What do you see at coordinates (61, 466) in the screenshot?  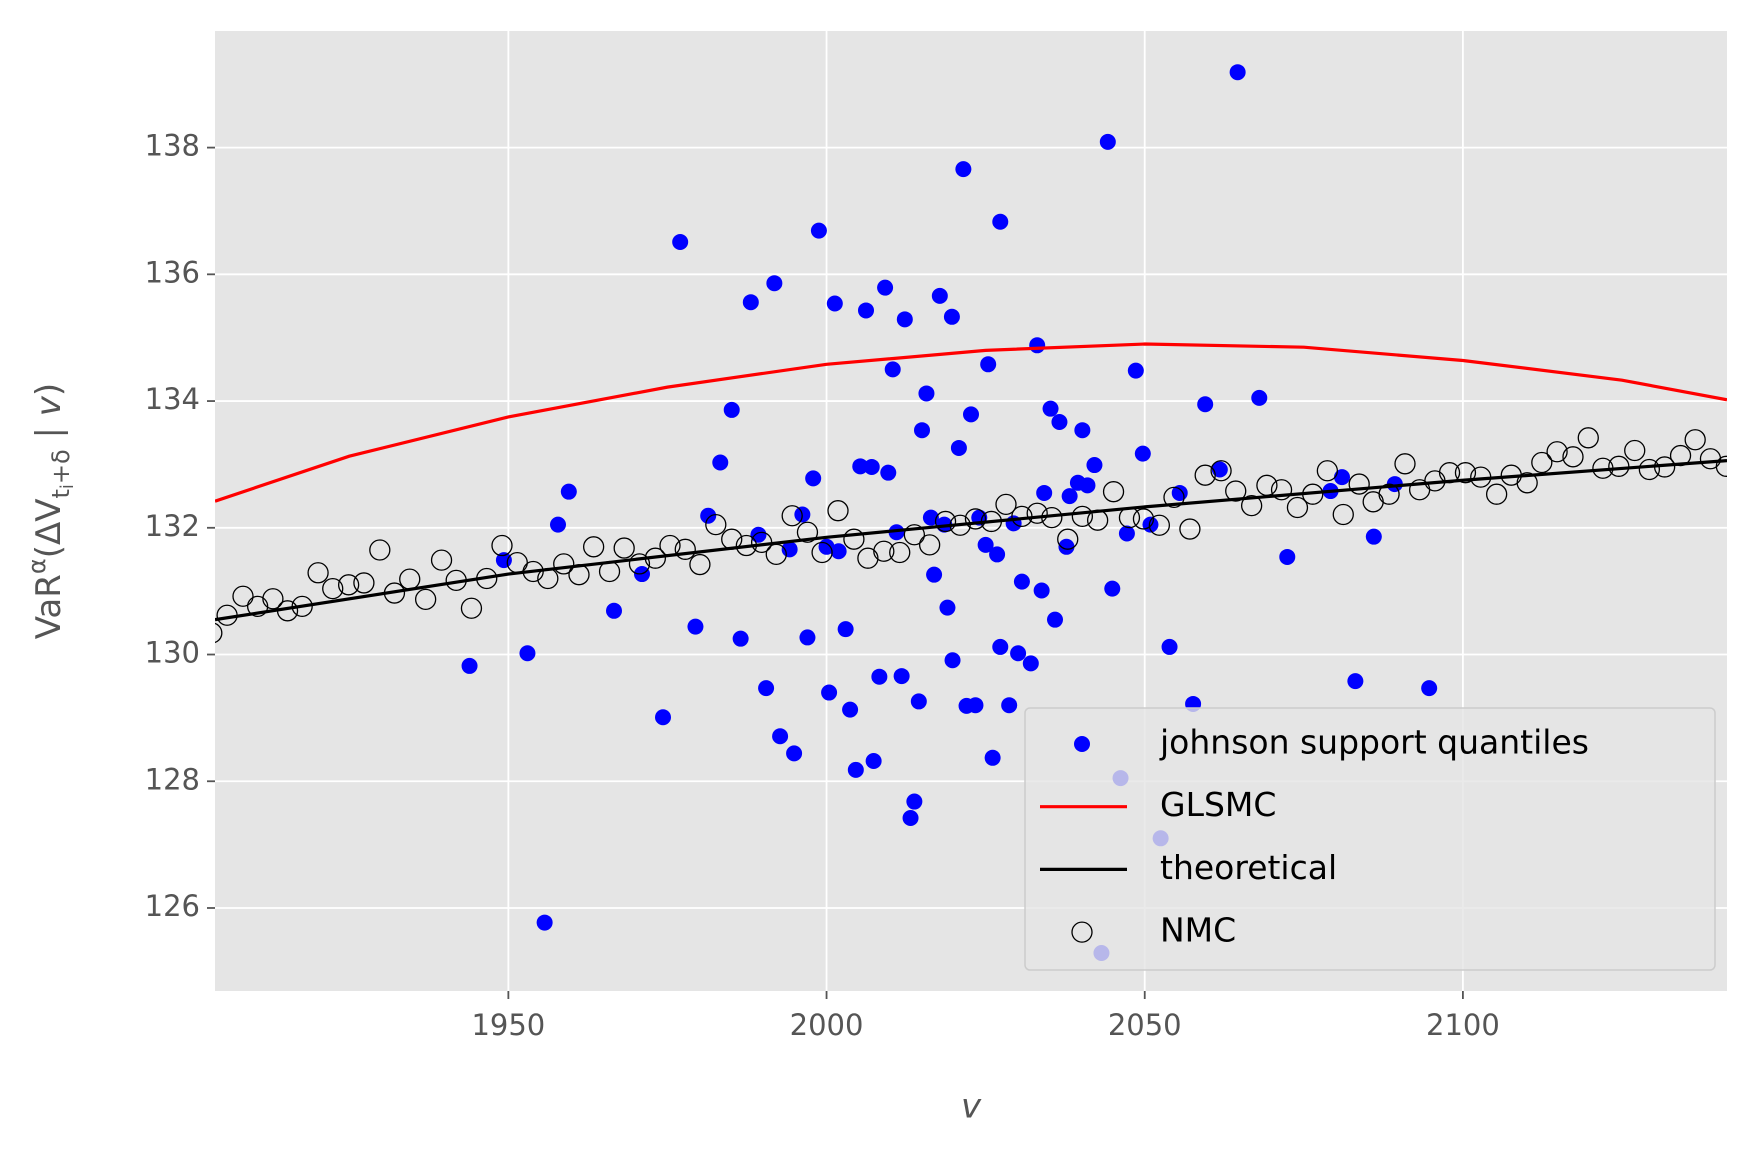 I see `y-axis-label-part: +δ` at bounding box center [61, 466].